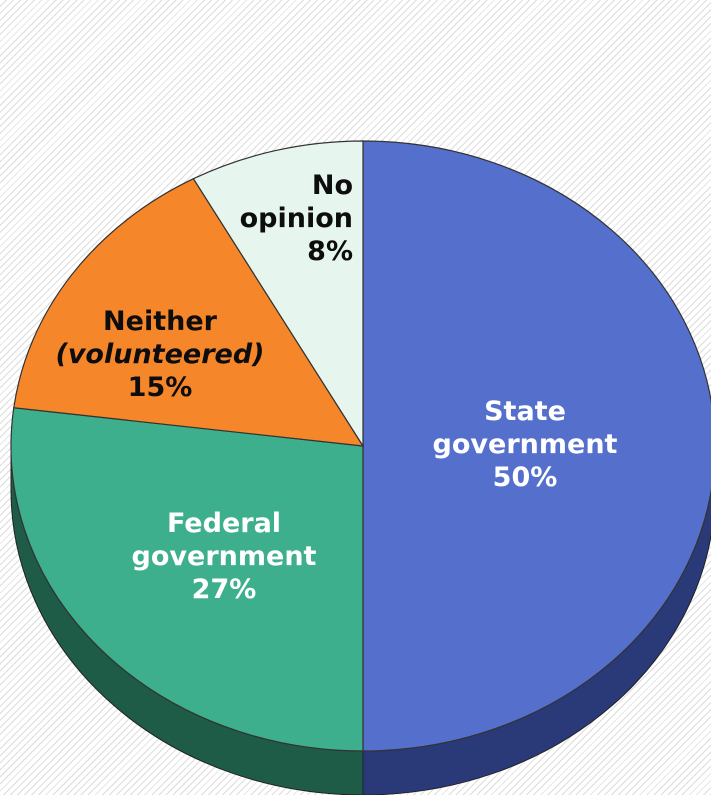 The image size is (711, 795). I want to click on pie-category-label: State, so click(525, 411).